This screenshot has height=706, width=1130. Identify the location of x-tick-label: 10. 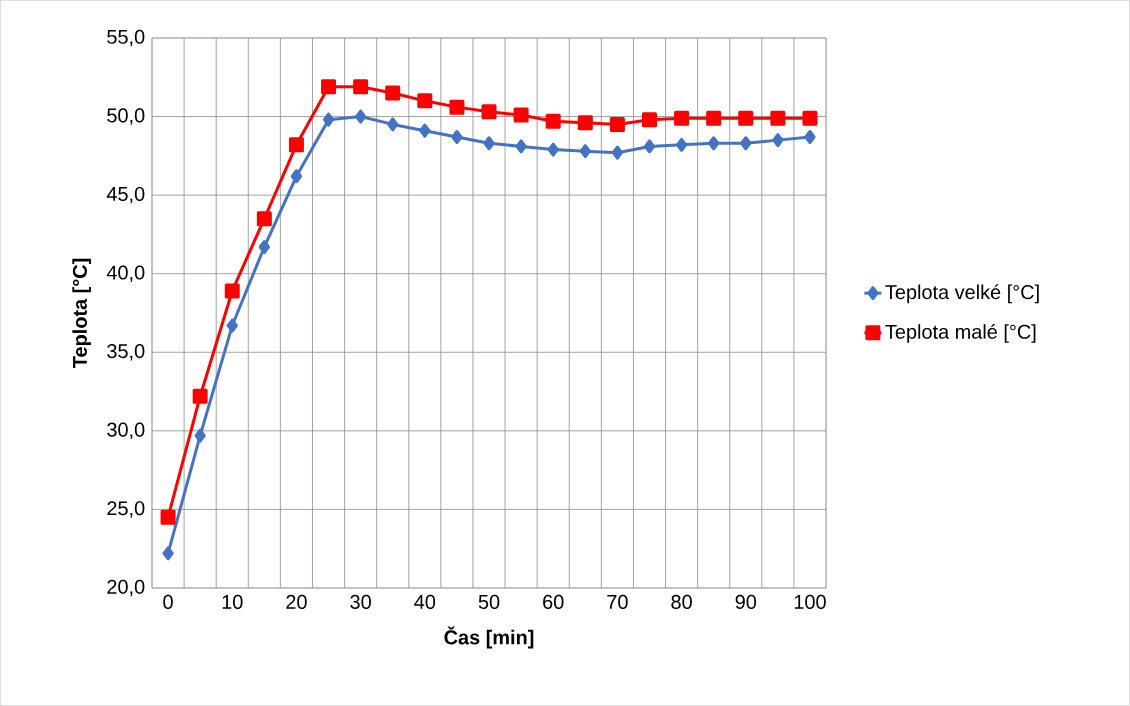
(232, 601).